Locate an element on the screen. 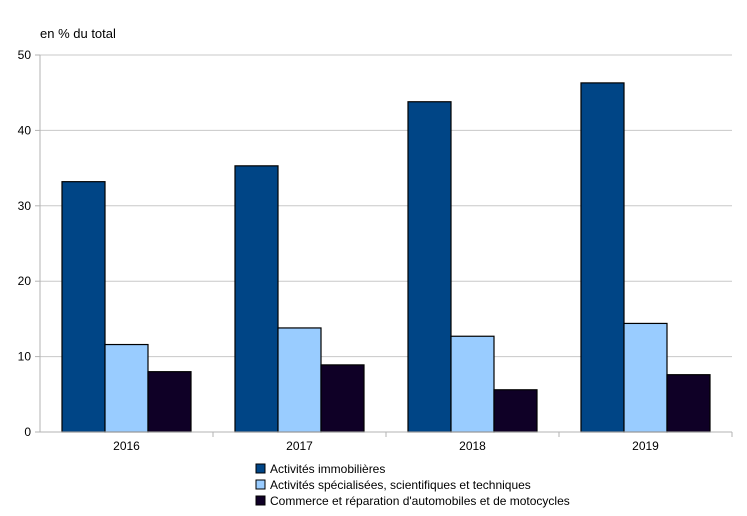  legend-item: Activités immobilières is located at coordinates (320, 469).